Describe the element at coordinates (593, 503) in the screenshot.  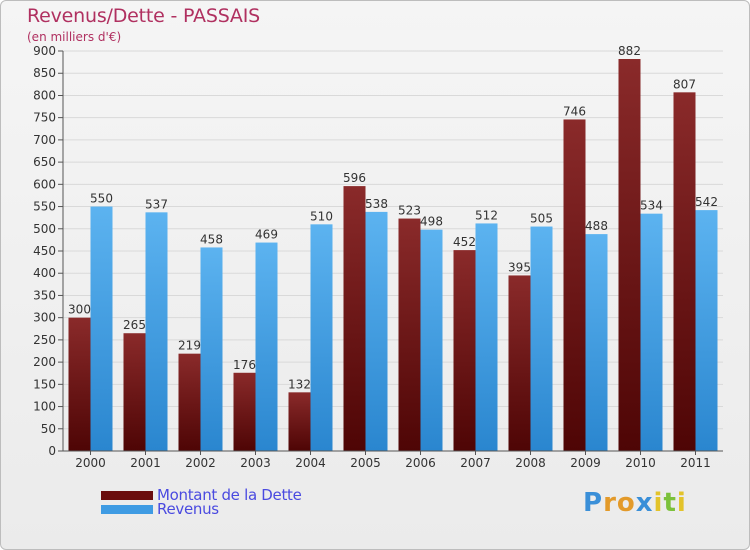
I see `logo-letter: P` at that location.